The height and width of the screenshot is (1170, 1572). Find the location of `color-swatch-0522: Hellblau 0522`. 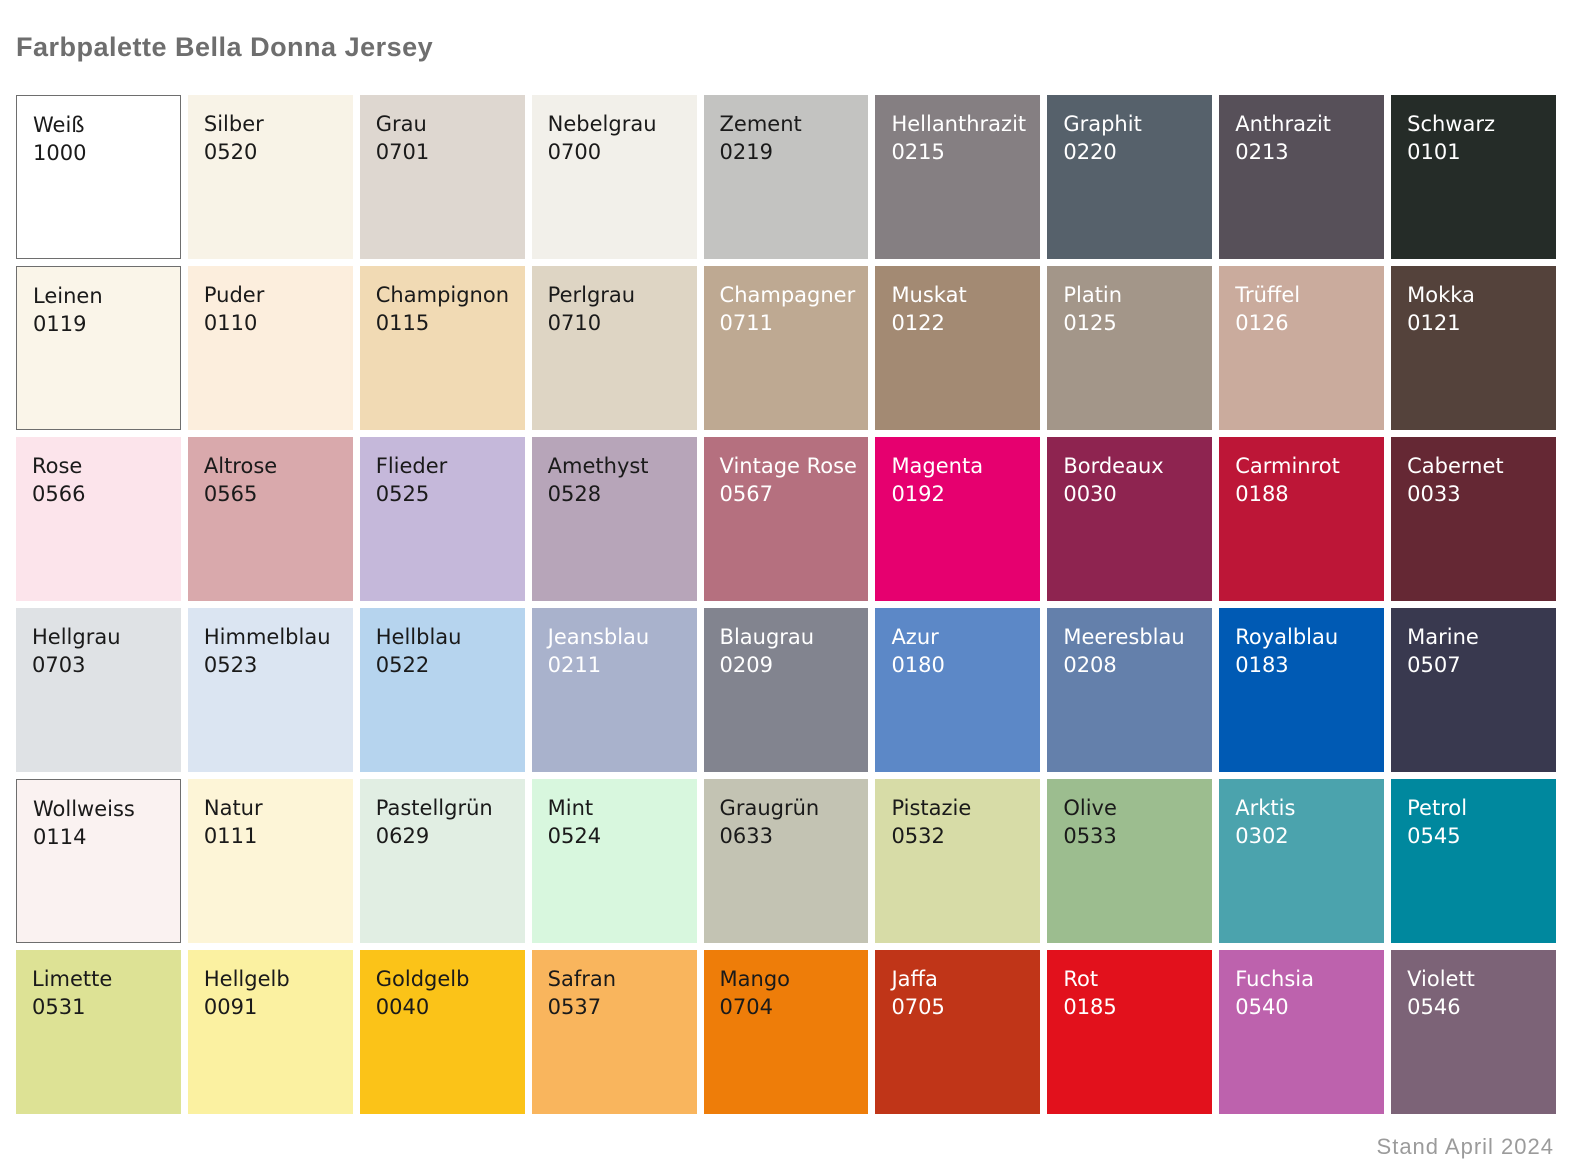

color-swatch-0522: Hellblau 0522 is located at coordinates (442, 690).